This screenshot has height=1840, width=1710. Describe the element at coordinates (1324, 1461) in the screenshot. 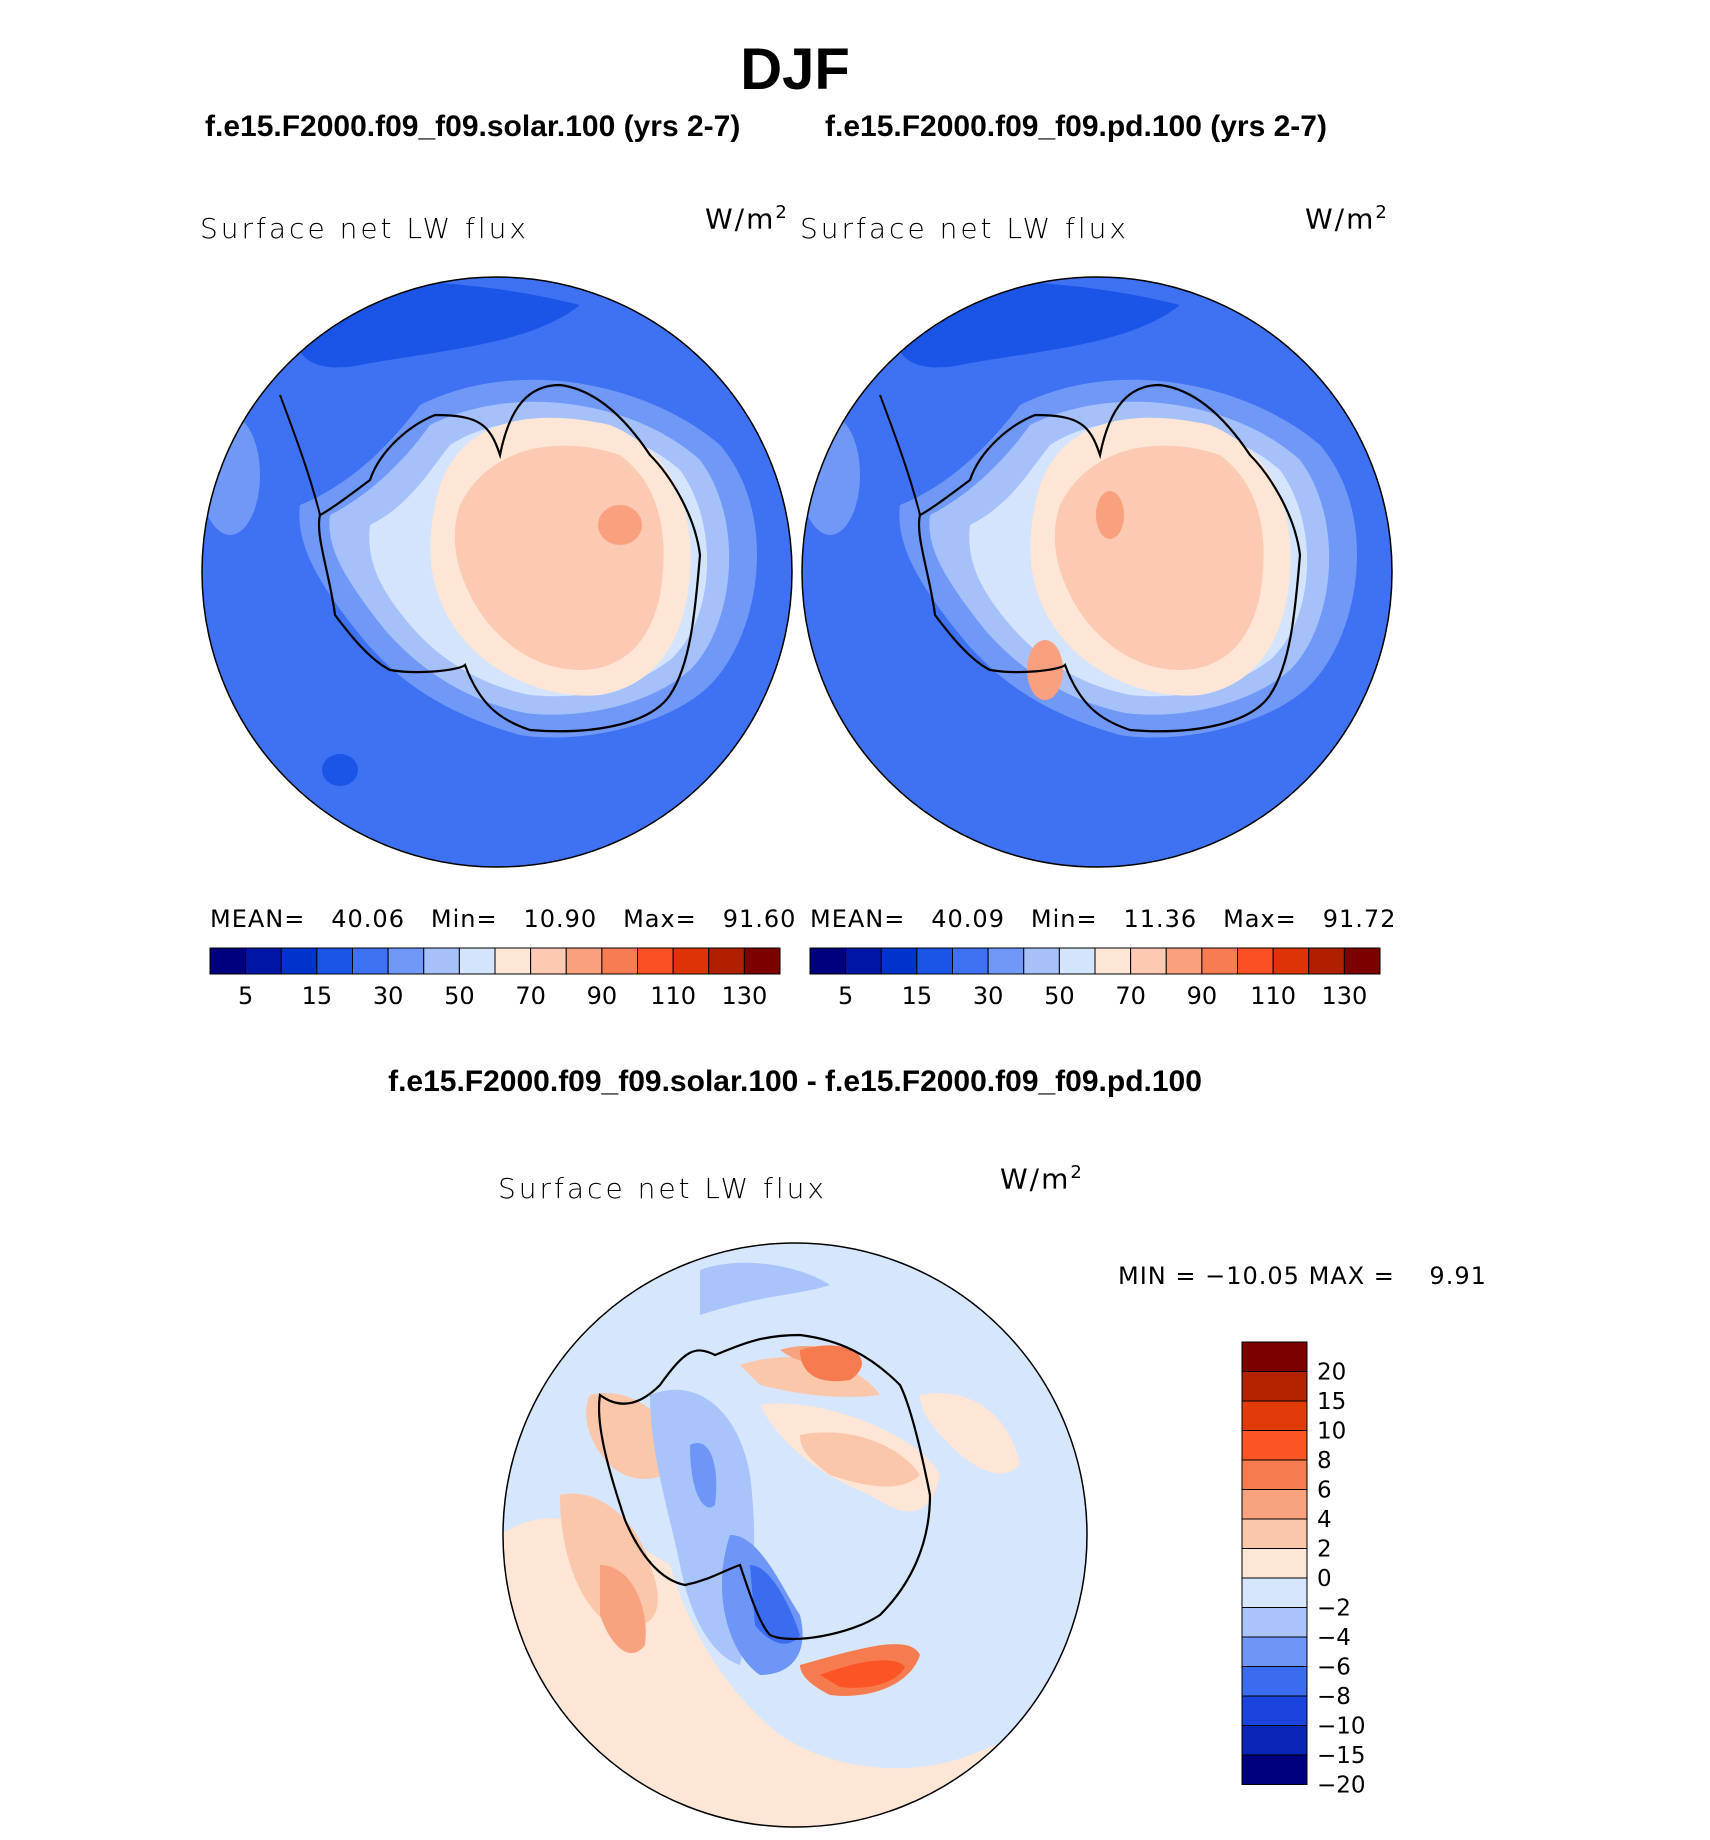

I see `colorbar-difference-tick-label: 8` at that location.